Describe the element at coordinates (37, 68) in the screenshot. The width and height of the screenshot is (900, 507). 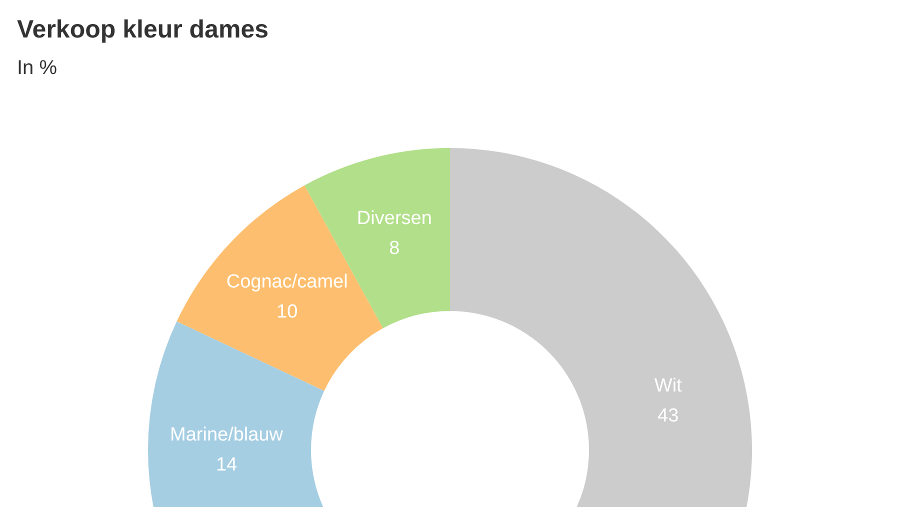
I see `chart-subtitle: In %` at that location.